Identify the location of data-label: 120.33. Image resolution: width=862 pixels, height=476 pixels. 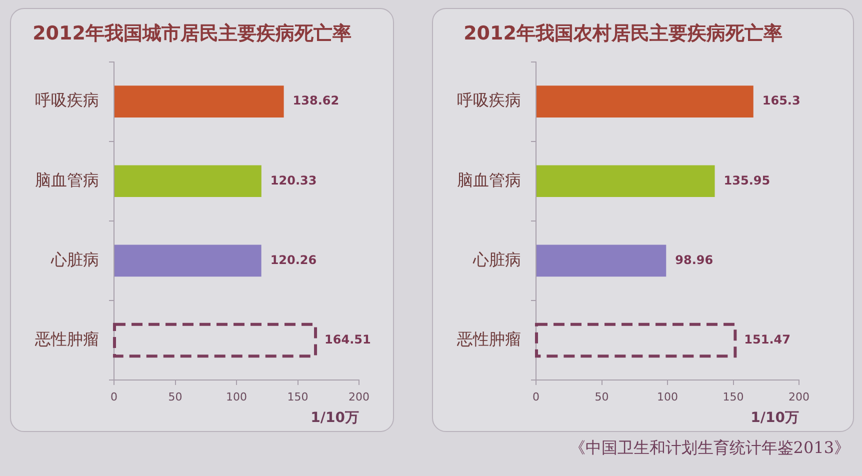
(293, 180).